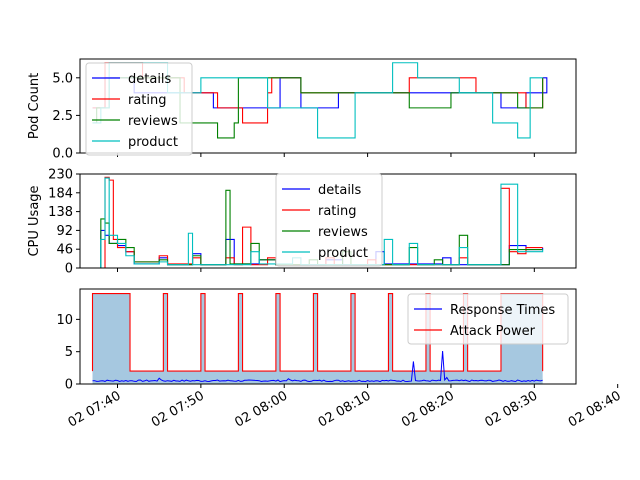 This screenshot has height=480, width=640. I want to click on y-axis-label-2: CPU Usage, so click(34, 220).